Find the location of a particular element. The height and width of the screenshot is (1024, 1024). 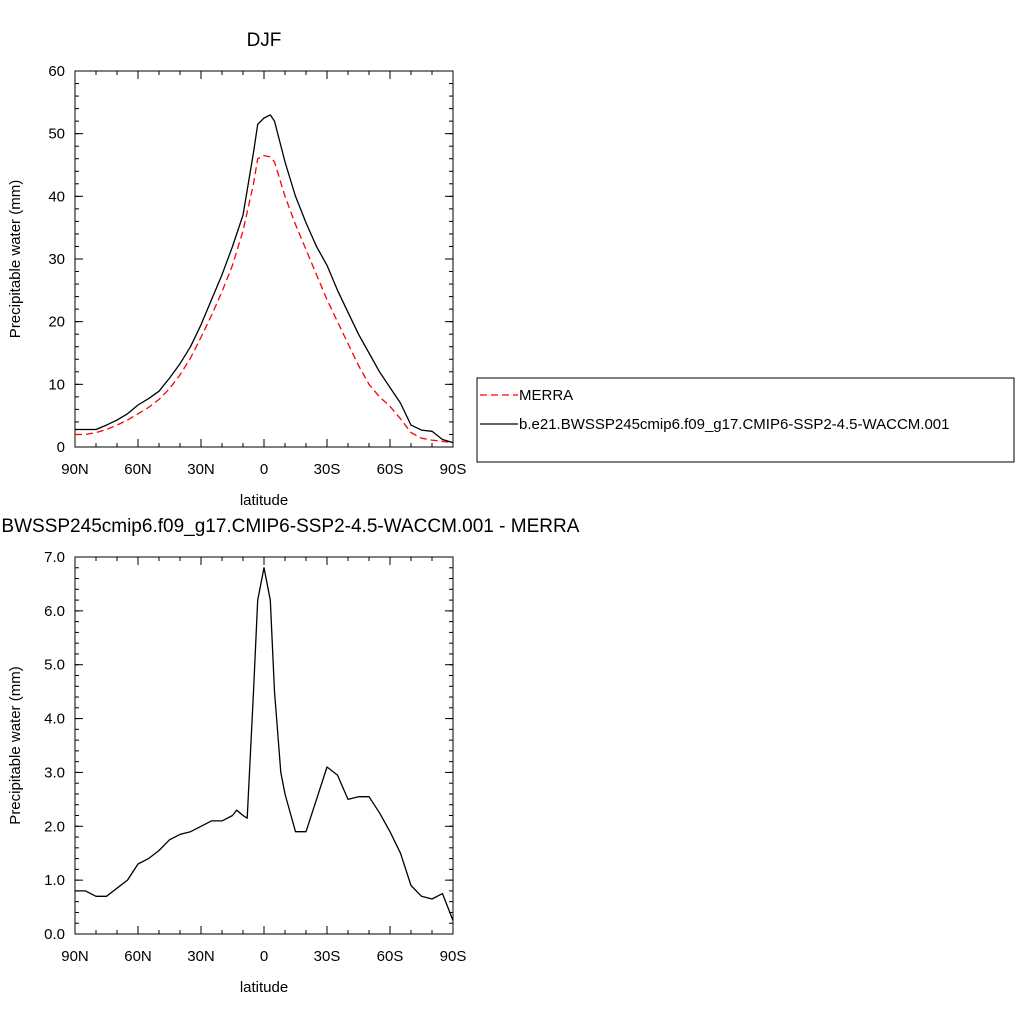

y-tick-label: 60 is located at coordinates (56, 71).